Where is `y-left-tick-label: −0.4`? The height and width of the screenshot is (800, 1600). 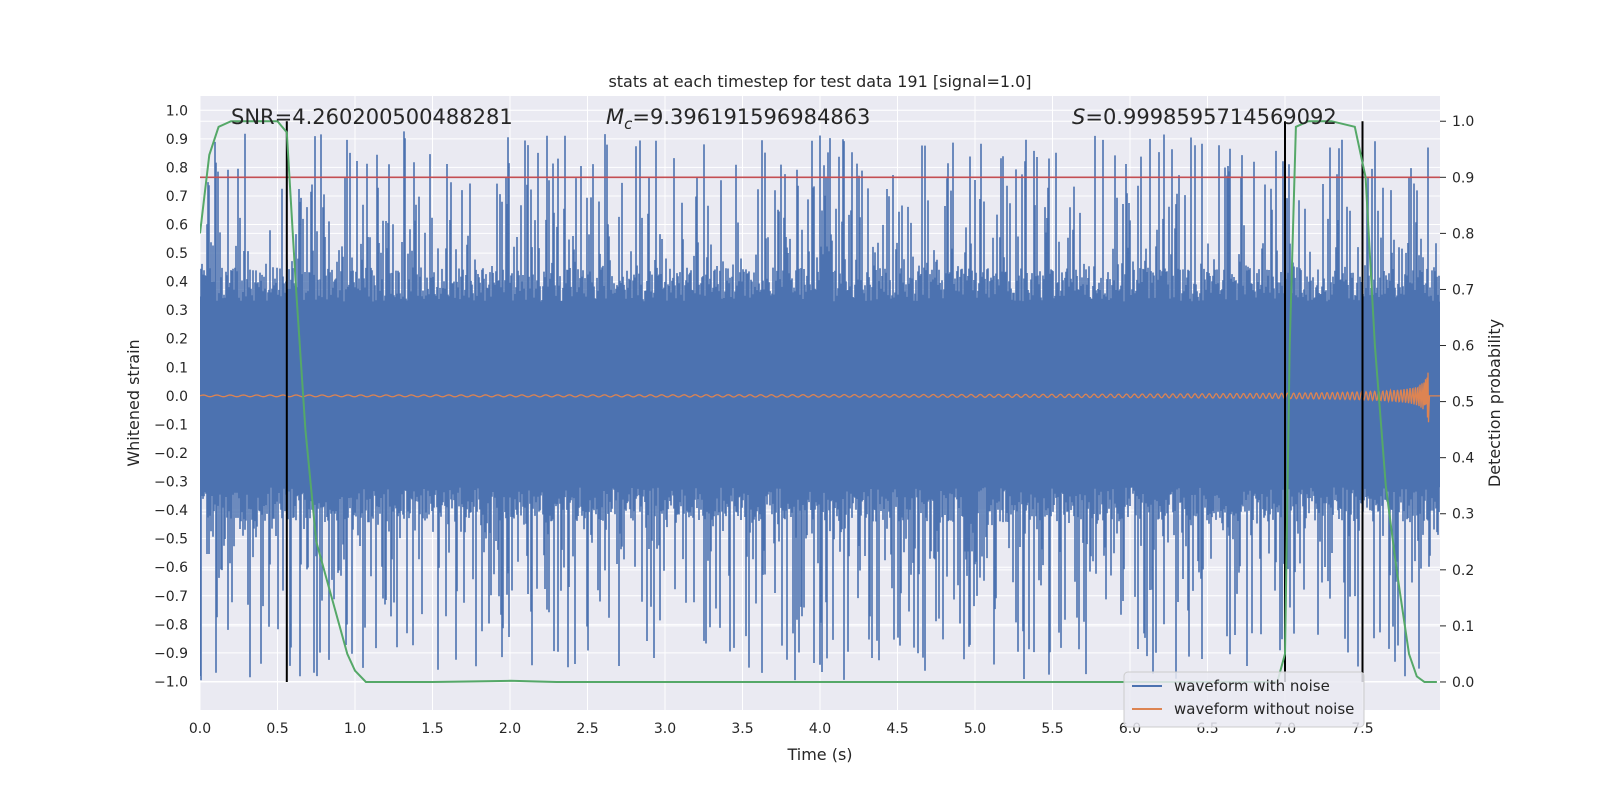 y-left-tick-label: −0.4 is located at coordinates (171, 511).